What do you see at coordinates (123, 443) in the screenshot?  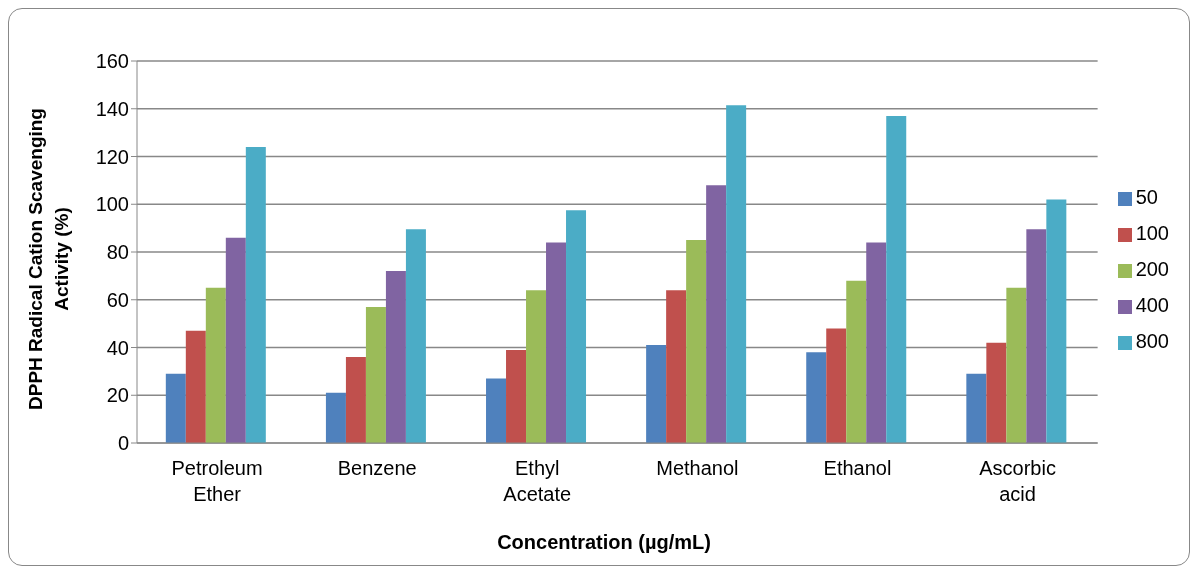 I see `y-tick-label: 0` at bounding box center [123, 443].